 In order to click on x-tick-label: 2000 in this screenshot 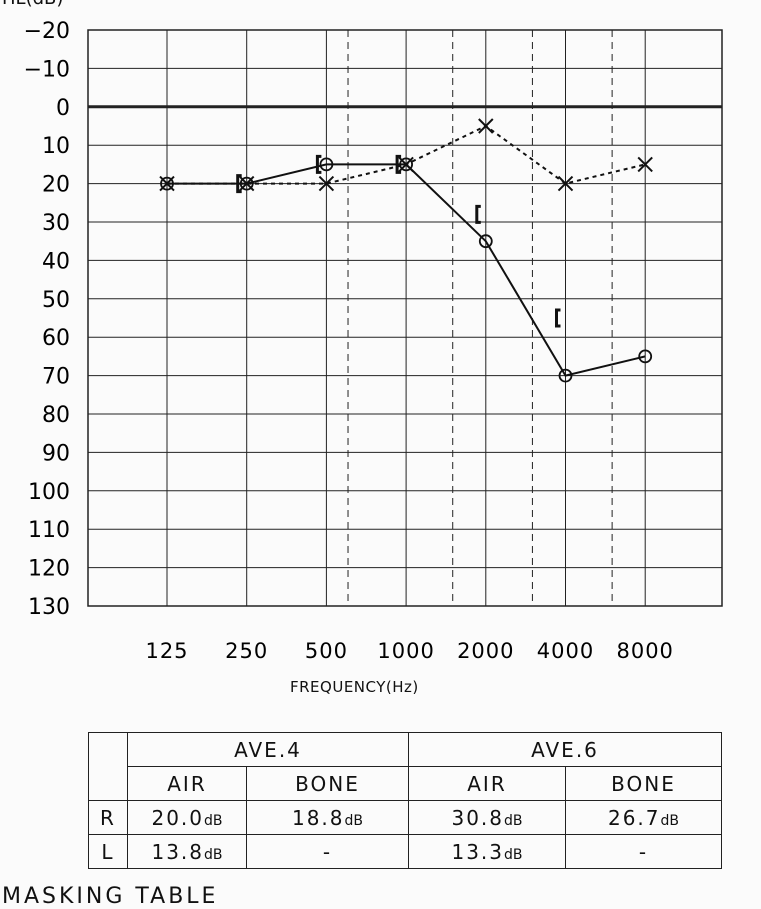, I will do `click(485, 651)`.